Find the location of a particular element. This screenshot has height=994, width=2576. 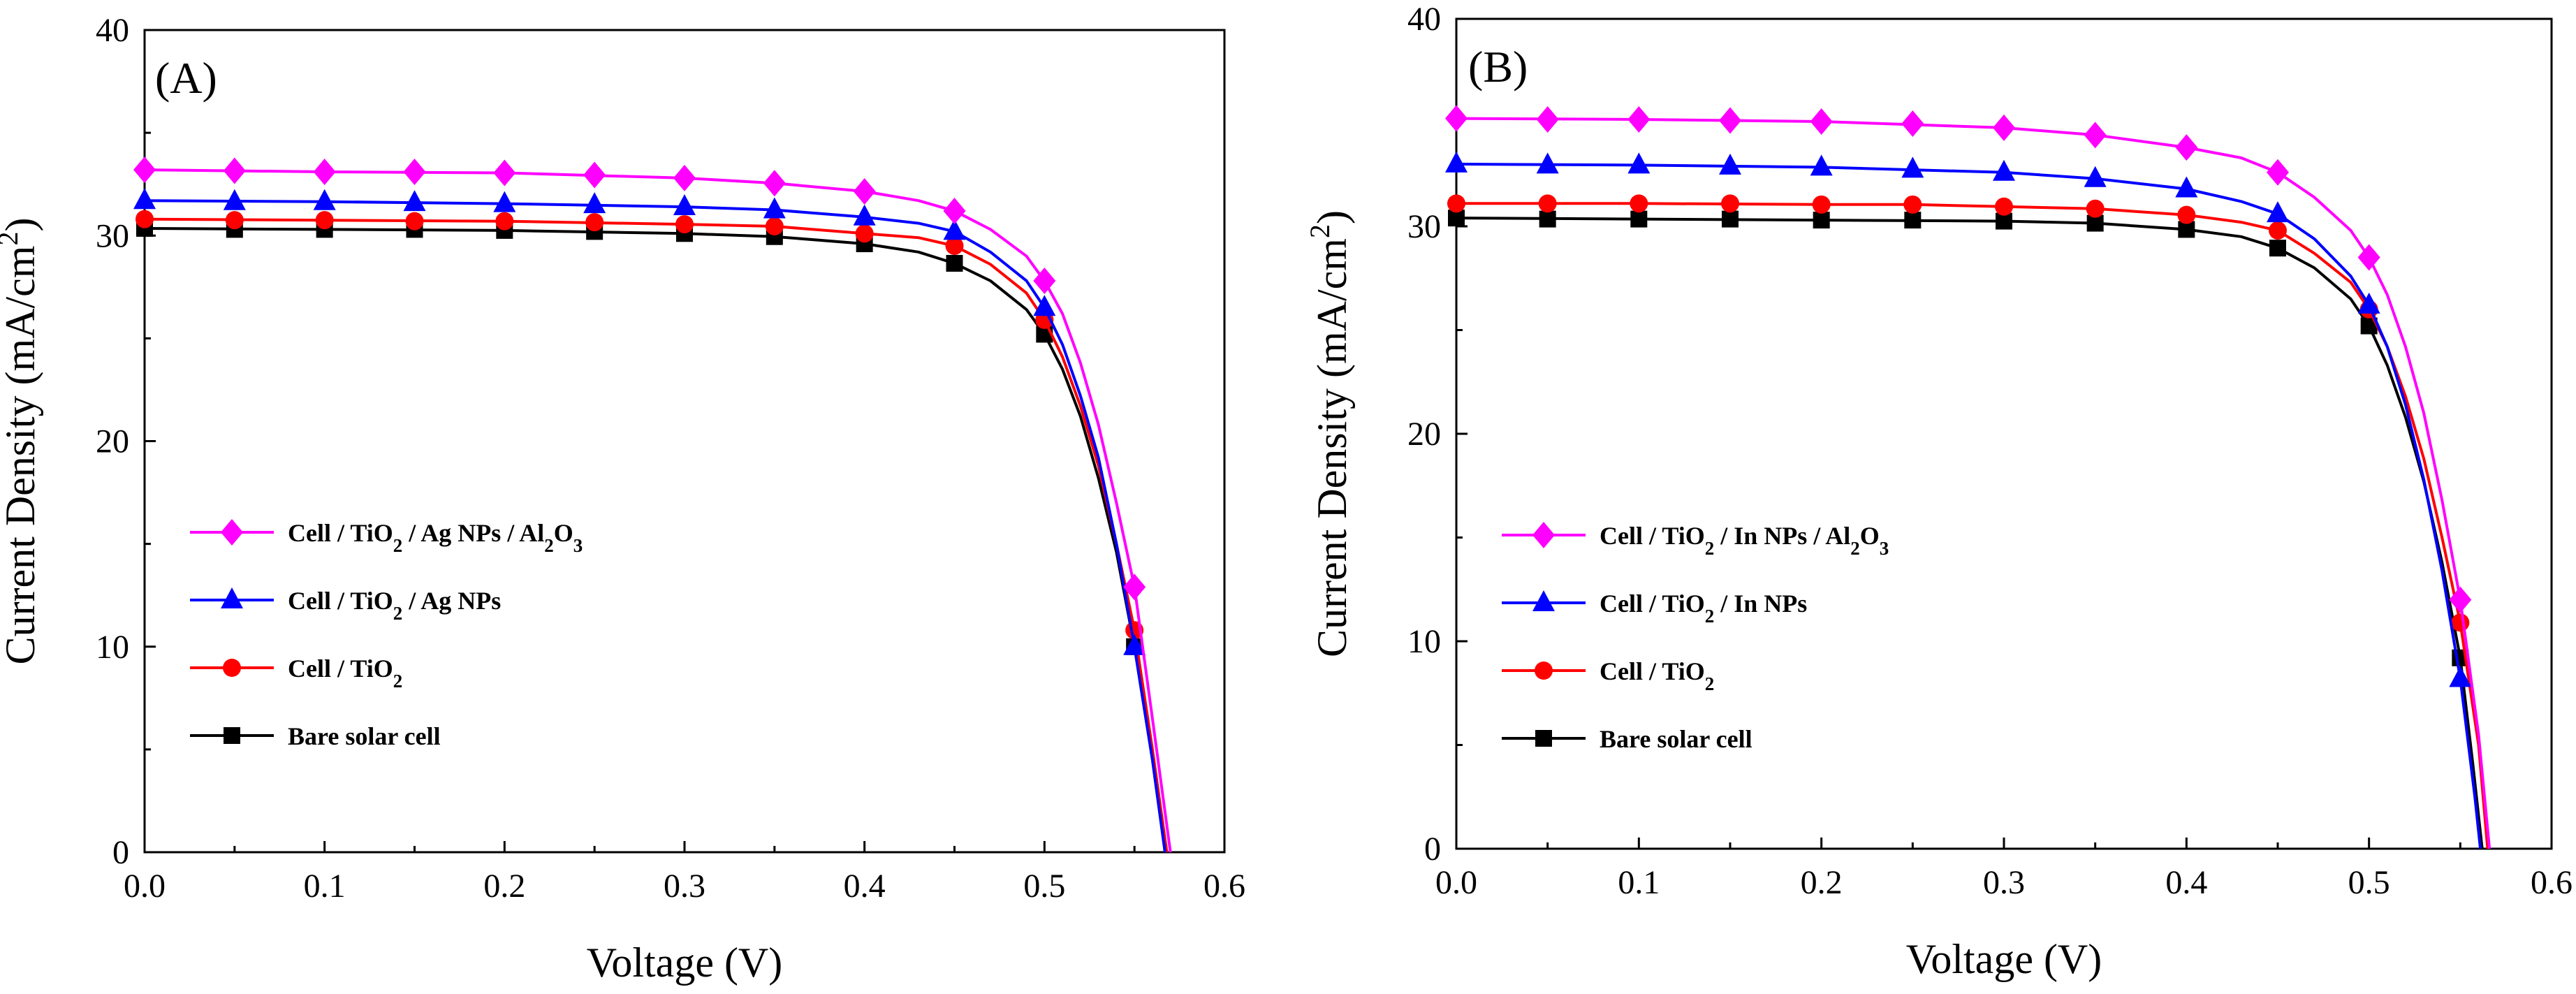

y-tick-label: 40 is located at coordinates (1424, 19).